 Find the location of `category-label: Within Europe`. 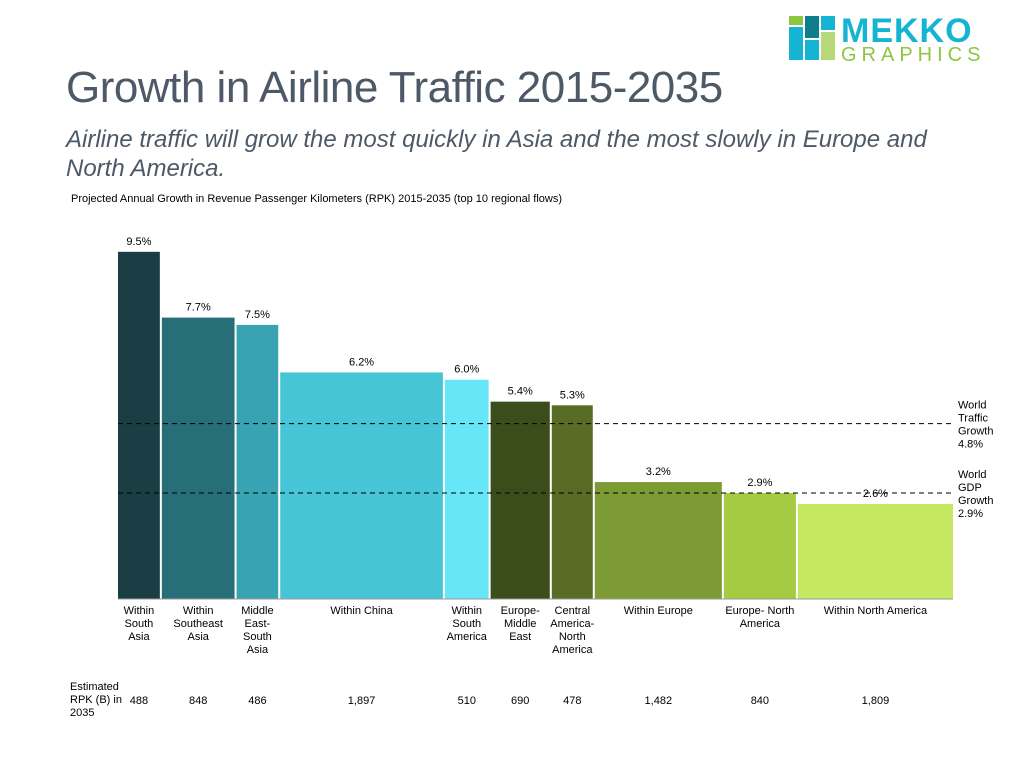

category-label: Within Europe is located at coordinates (658, 611).